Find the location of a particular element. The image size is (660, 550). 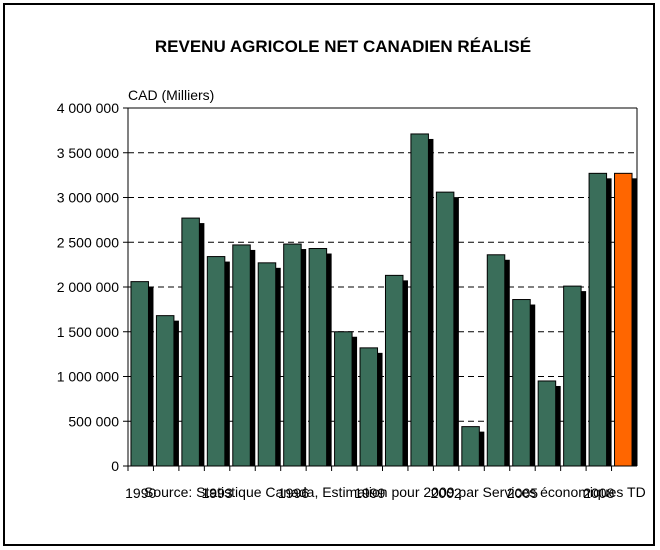

y-tick-label: 4 000 000 is located at coordinates (88, 108).